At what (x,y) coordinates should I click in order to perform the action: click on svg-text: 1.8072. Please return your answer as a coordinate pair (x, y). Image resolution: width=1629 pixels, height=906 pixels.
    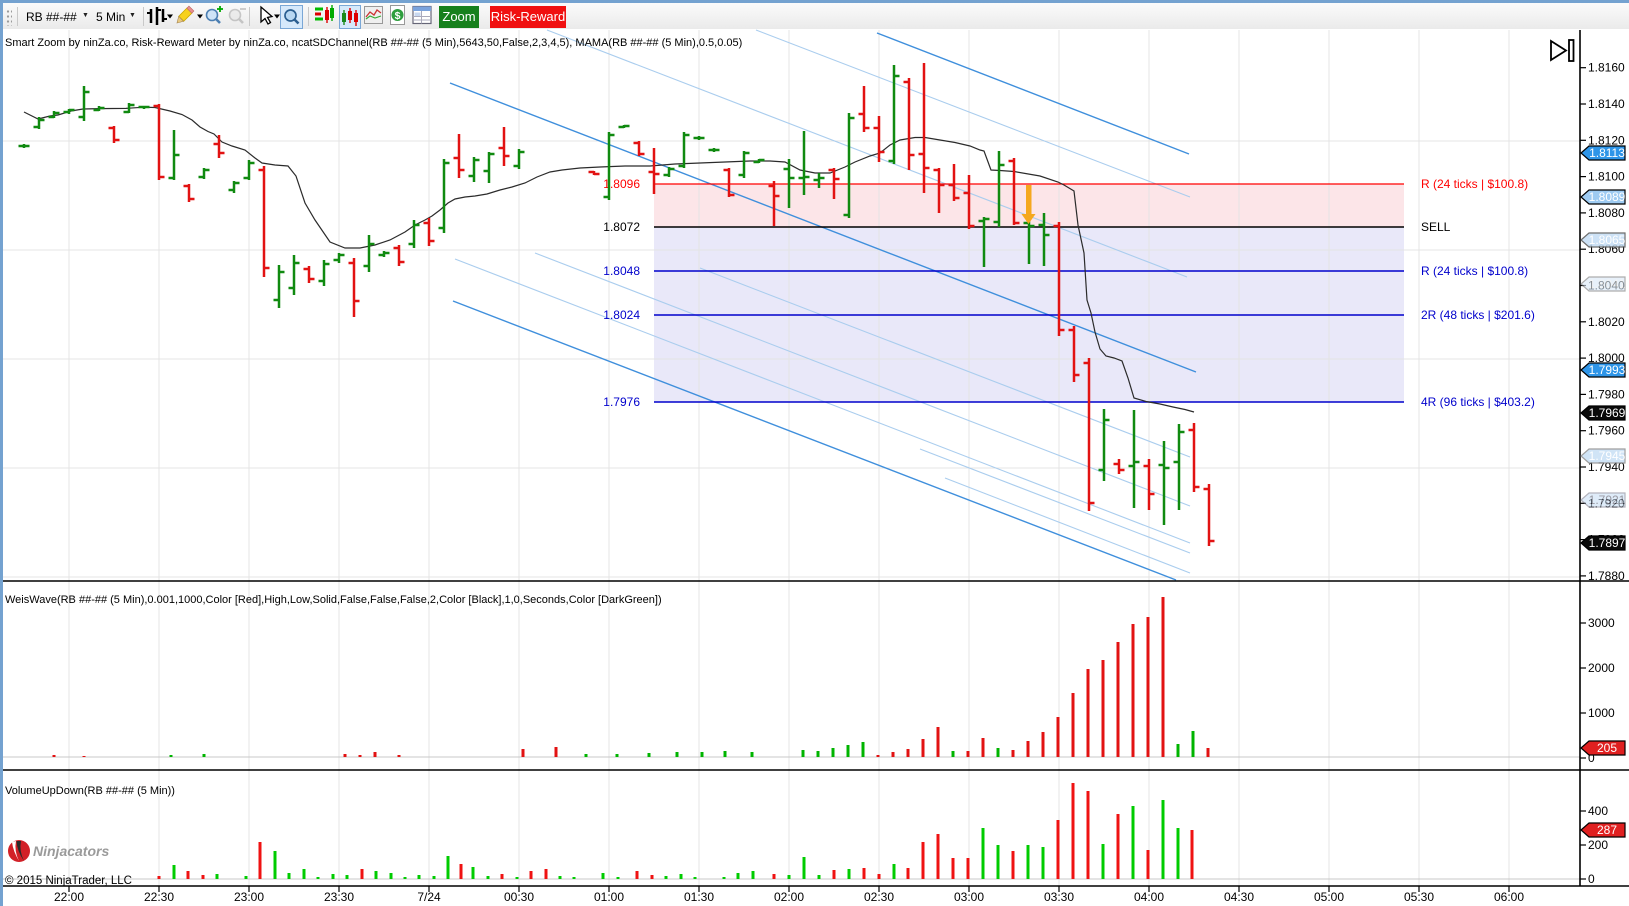
    Looking at the image, I should click on (621, 227).